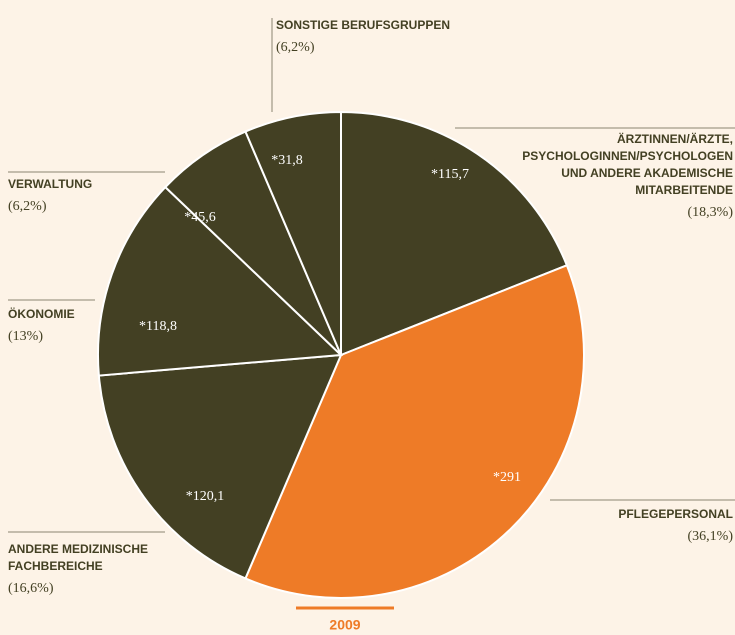 The image size is (735, 635). What do you see at coordinates (205, 496) in the screenshot?
I see `amount-label: *120,1` at bounding box center [205, 496].